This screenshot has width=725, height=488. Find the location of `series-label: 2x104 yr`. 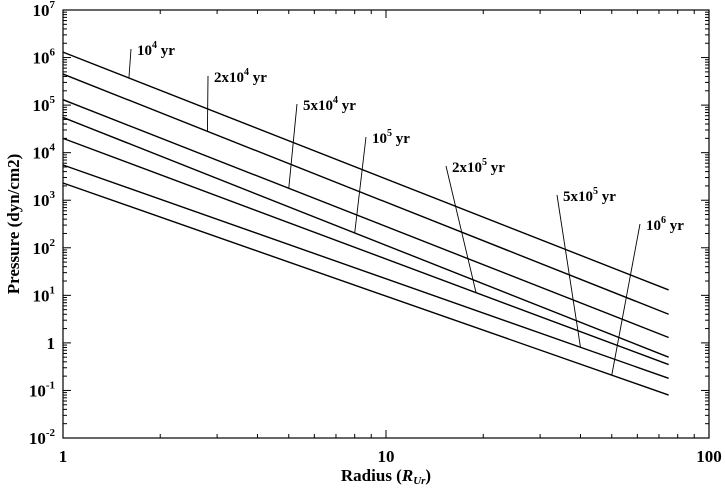

series-label: 2x104 yr is located at coordinates (240, 76).